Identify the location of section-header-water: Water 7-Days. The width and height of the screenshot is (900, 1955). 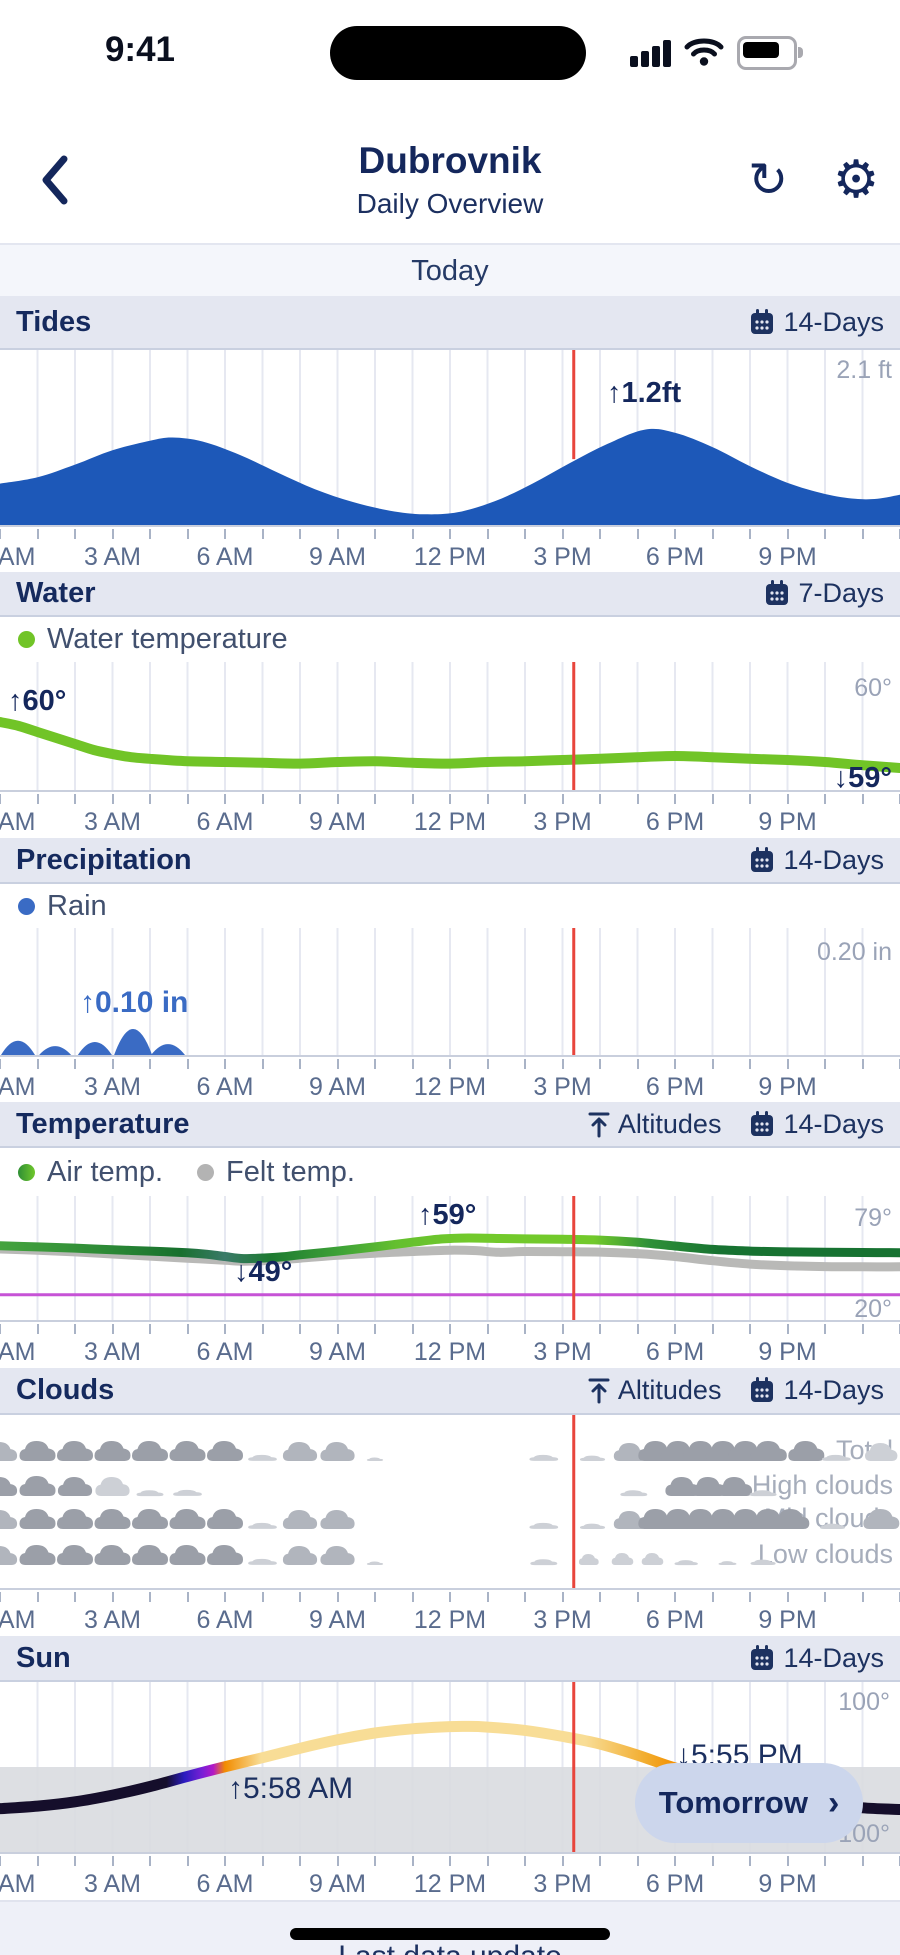
(450, 594).